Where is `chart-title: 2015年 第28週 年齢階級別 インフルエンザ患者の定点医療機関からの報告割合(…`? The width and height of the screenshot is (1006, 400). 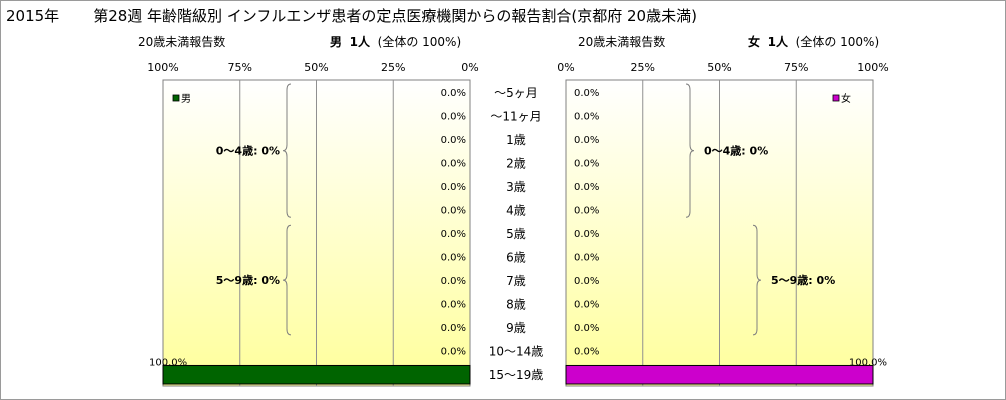
chart-title: 2015年 第28週 年齢階級別 インフルエンザ患者の定点医療機関からの報告割合(… is located at coordinates (351, 15).